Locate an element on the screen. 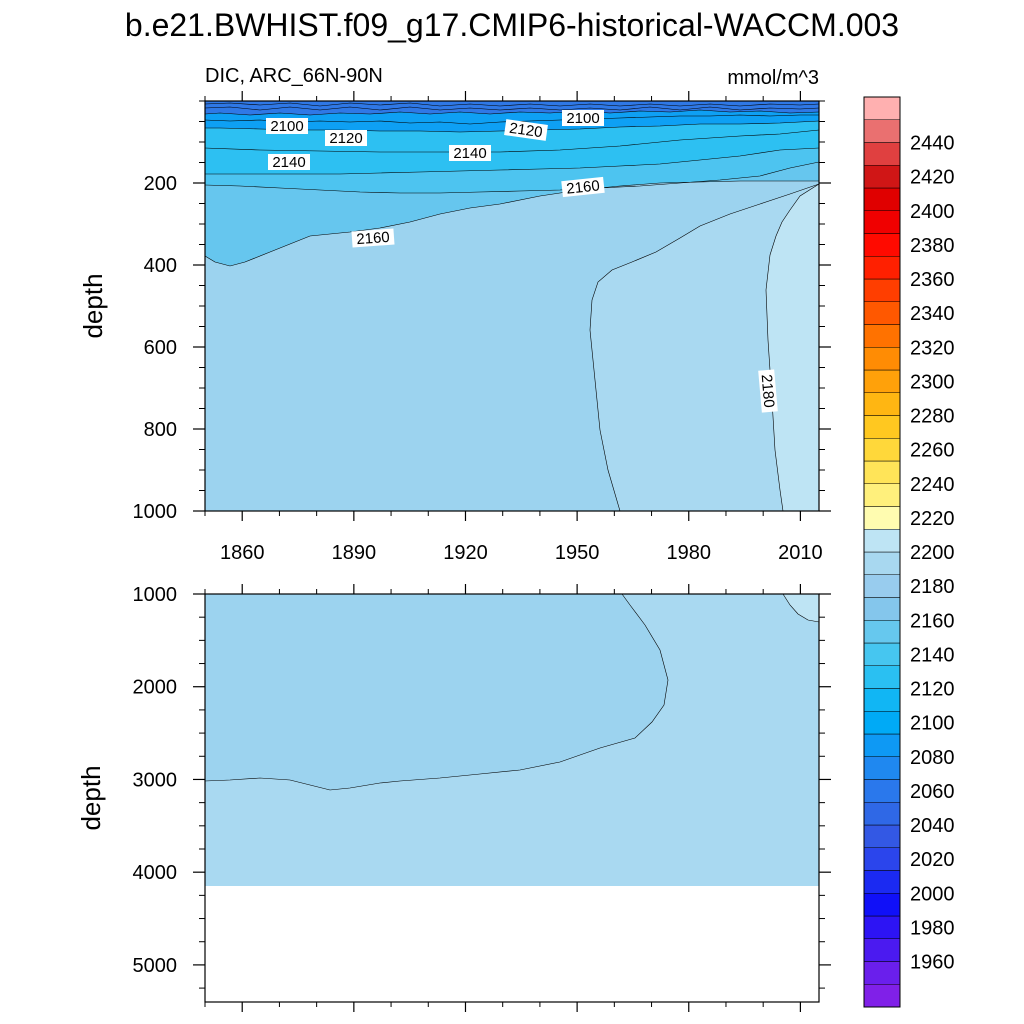 This screenshot has width=1024, height=1024. upper-y-axis-label: depth is located at coordinates (93, 305).